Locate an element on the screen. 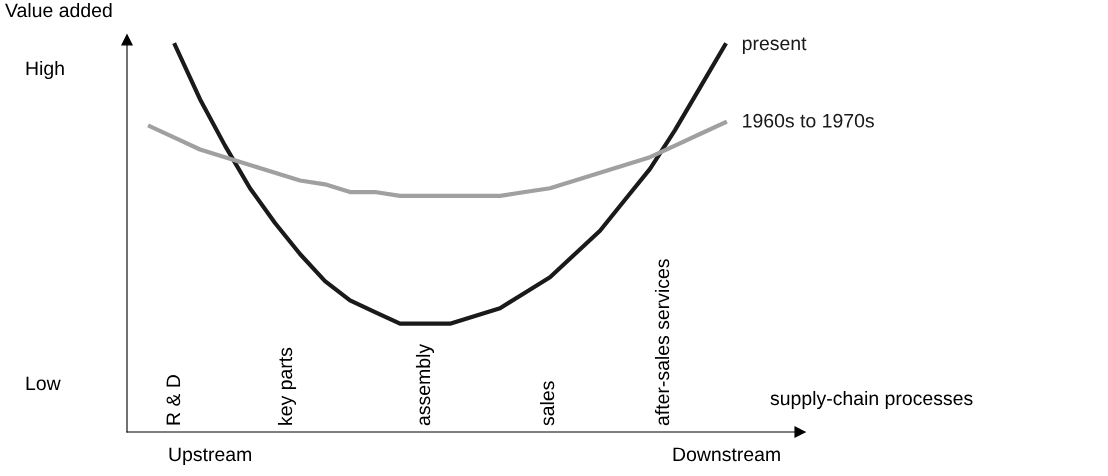 This screenshot has height=476, width=1108. text: Upstream is located at coordinates (210, 456).